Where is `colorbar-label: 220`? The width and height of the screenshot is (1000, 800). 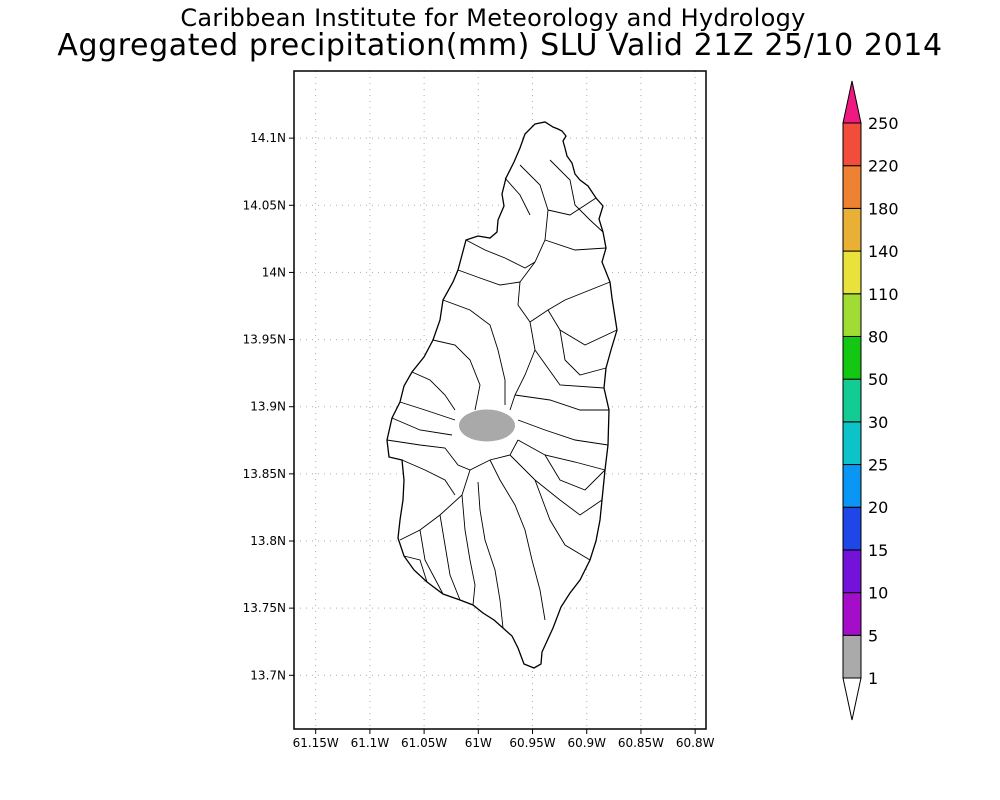
colorbar-label: 220 is located at coordinates (883, 166).